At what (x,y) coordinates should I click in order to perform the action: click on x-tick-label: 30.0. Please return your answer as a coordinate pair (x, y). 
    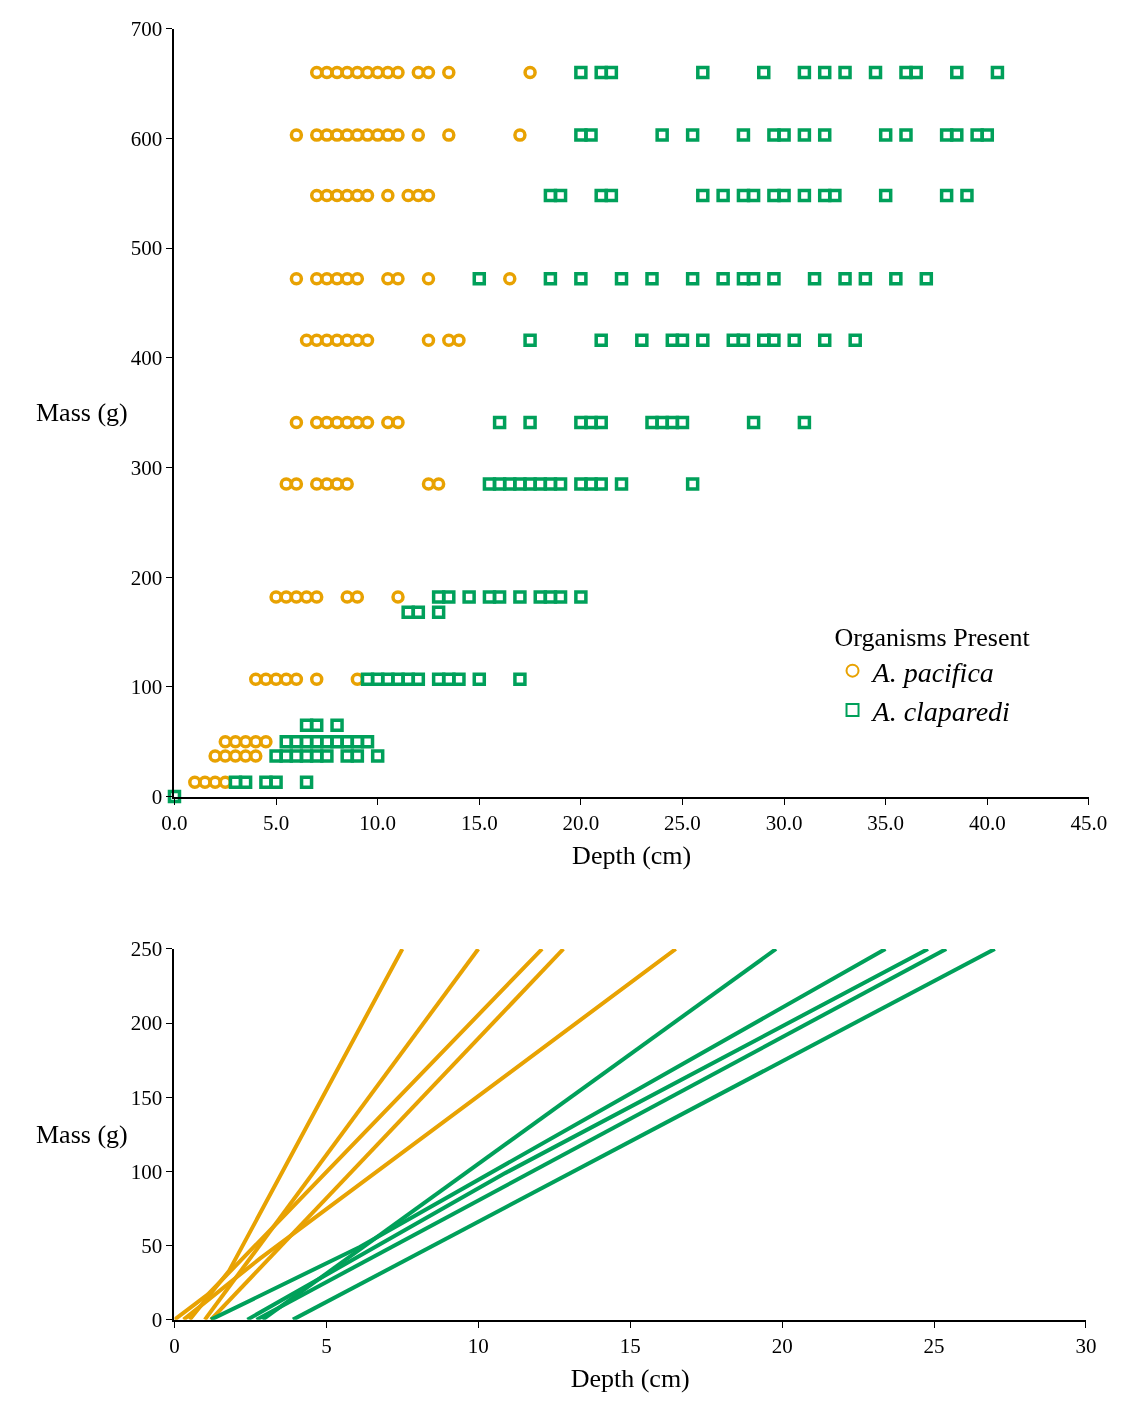
    Looking at the image, I should click on (784, 822).